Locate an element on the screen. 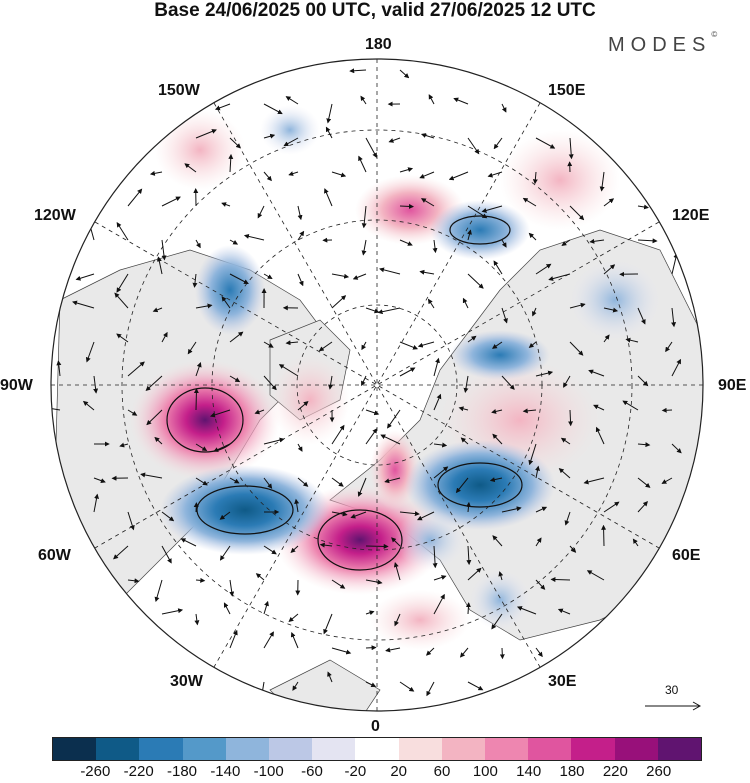 The image size is (750, 783). colorbar-tick-label: -60 is located at coordinates (312, 771).